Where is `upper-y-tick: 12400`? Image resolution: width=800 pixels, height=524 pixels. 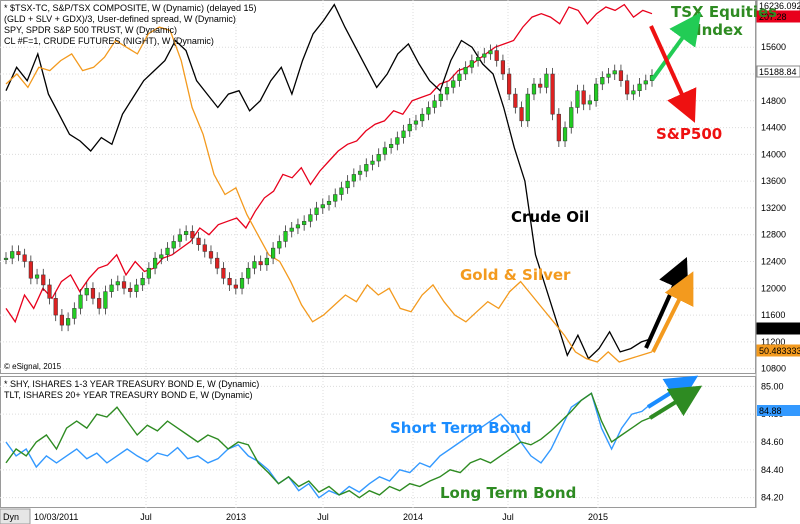 upper-y-tick: 12400 is located at coordinates (773, 262).